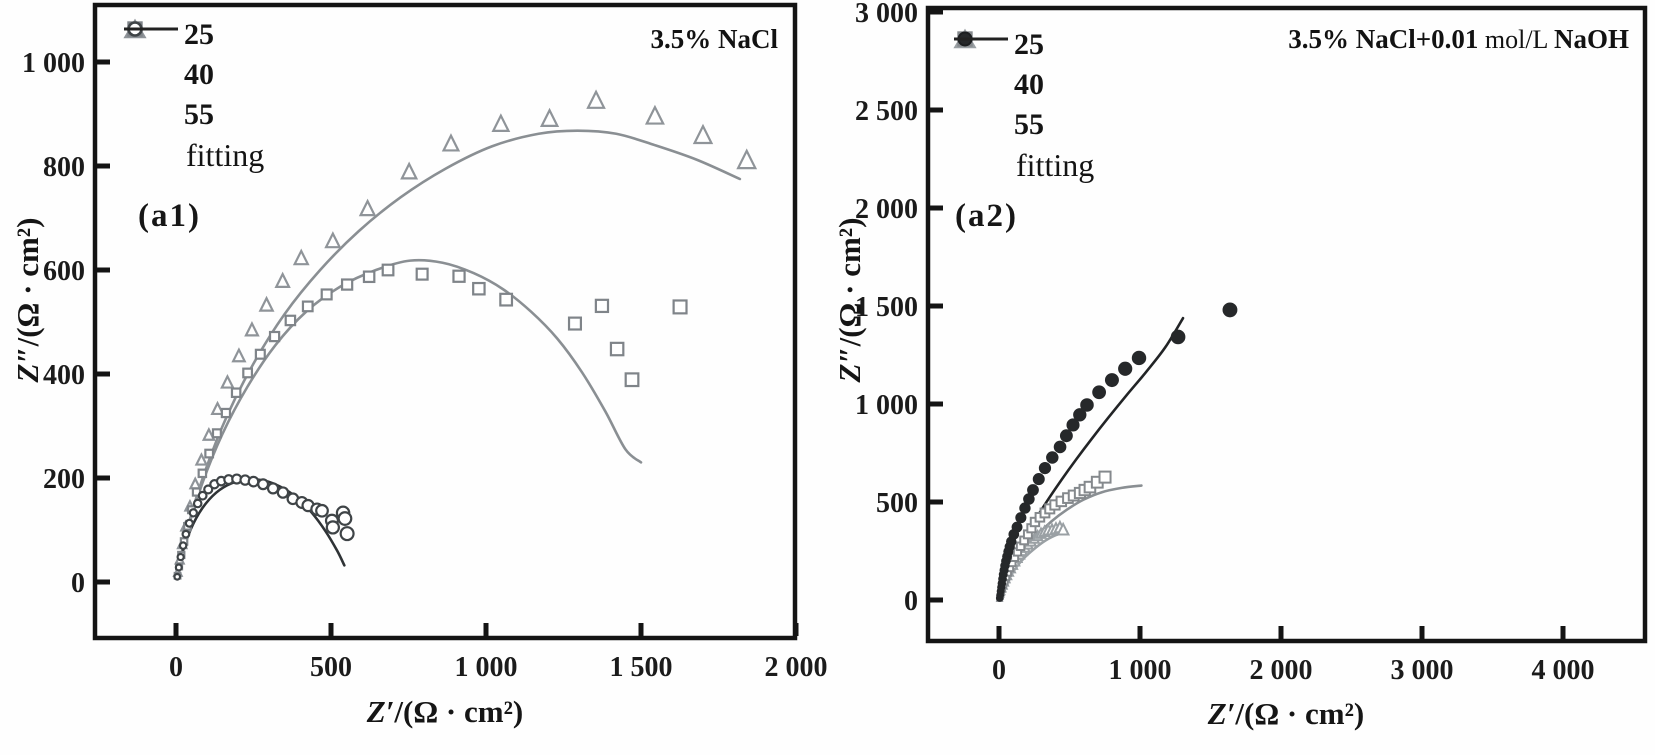  I want to click on legend-a1: 25 40 55 fitting, so click(193, 94).